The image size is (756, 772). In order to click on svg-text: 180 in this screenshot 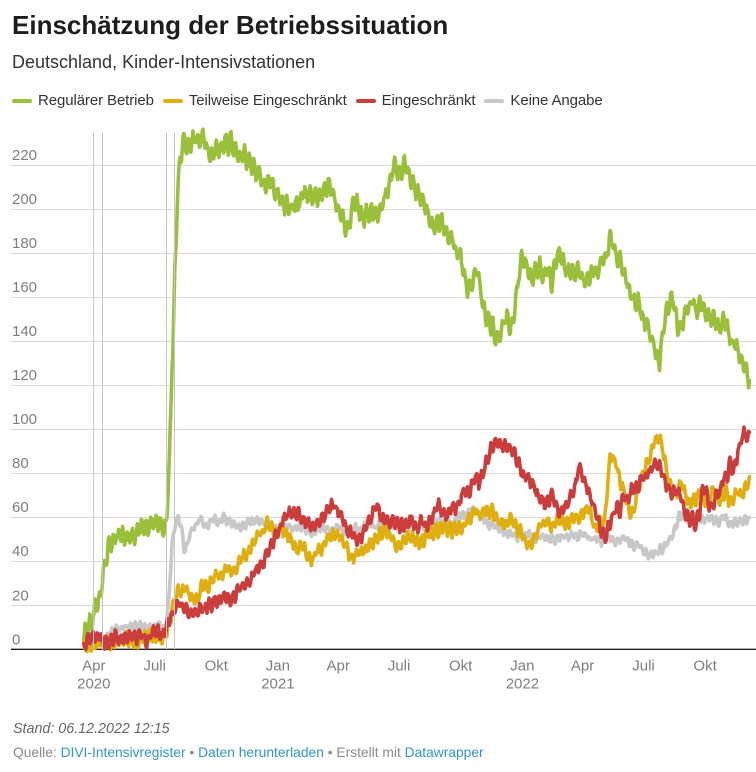, I will do `click(24, 243)`.